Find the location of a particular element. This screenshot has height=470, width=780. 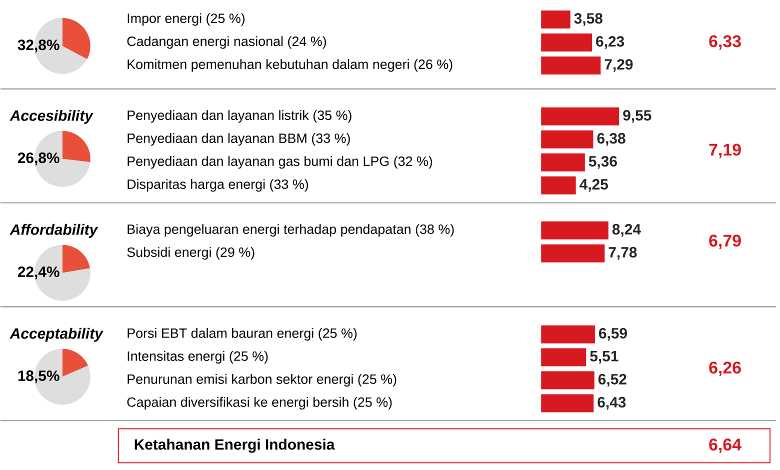

category-label: Intensitas energi (25 %) is located at coordinates (198, 357).